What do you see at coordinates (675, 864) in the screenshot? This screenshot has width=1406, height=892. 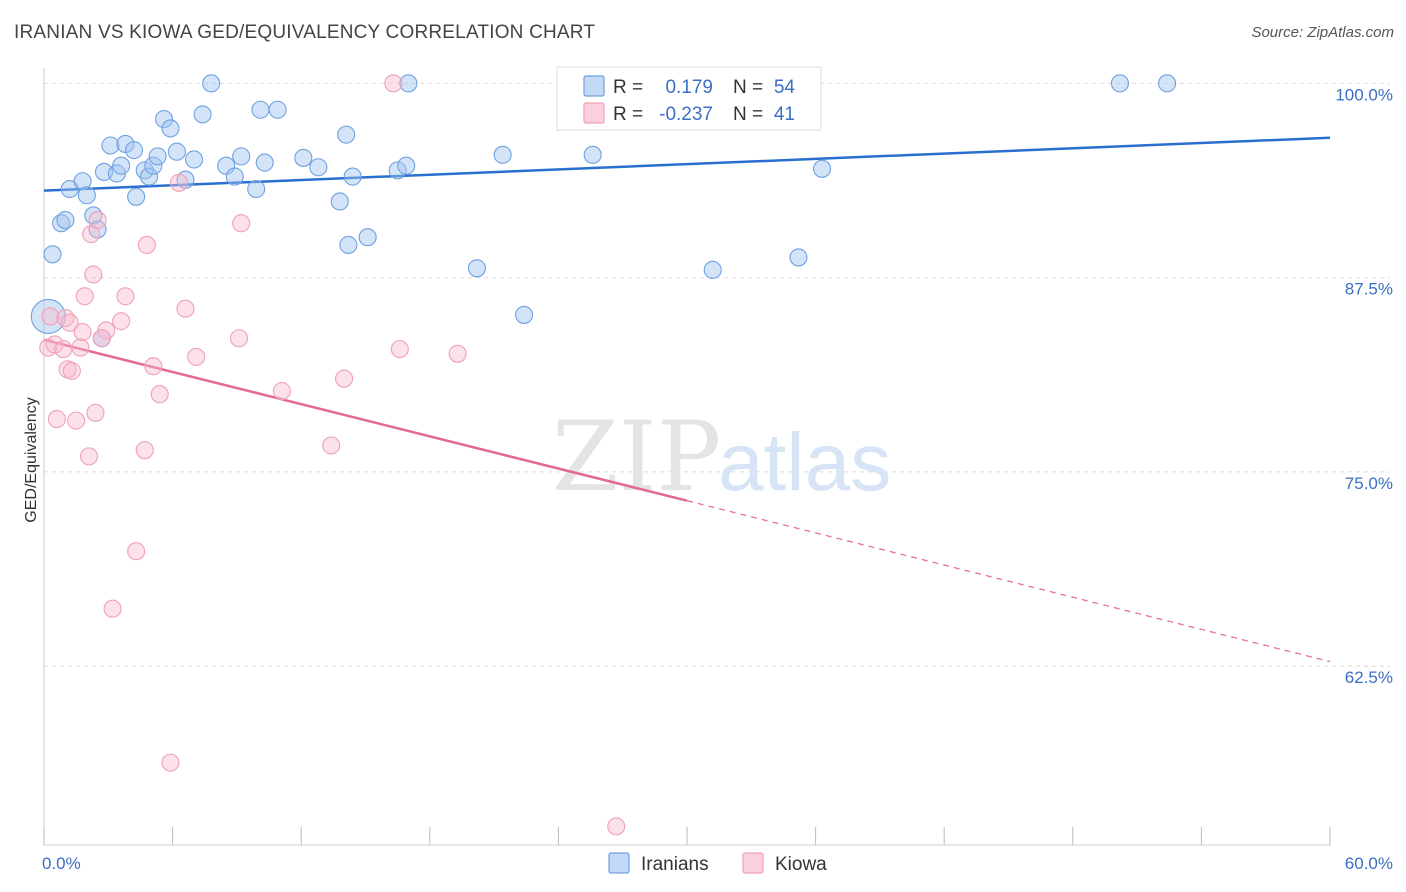 I see `bottom-legend-label-iranians: Iranians` at bounding box center [675, 864].